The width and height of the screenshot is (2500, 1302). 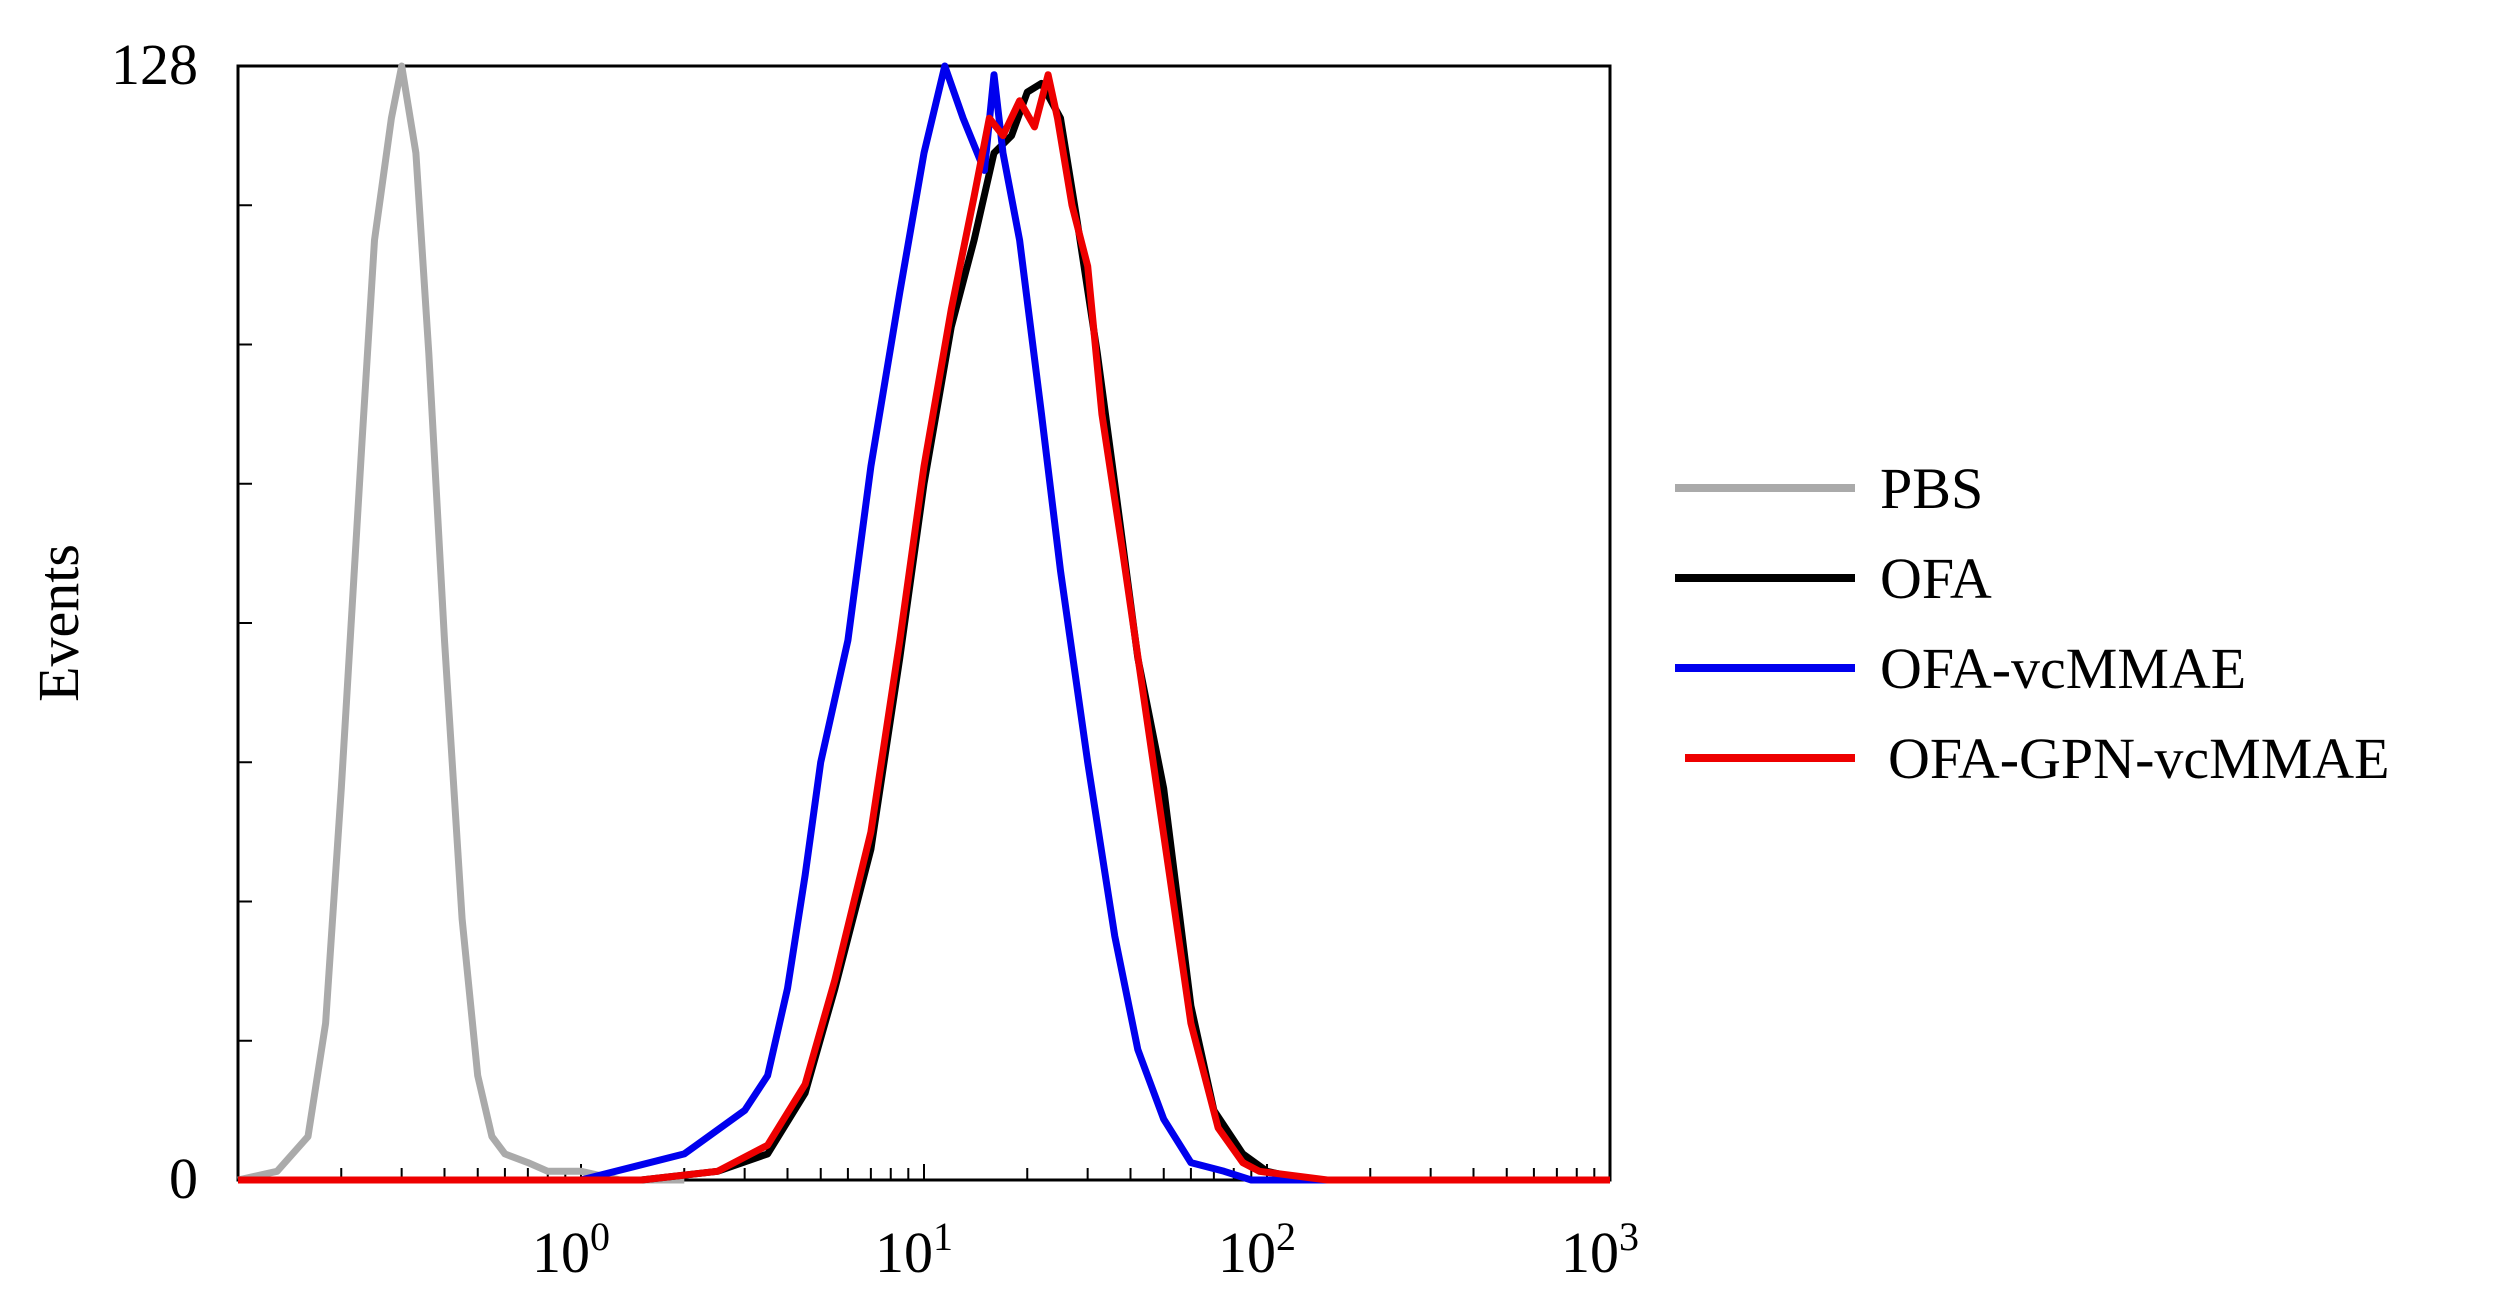 What do you see at coordinates (1257, 1249) in the screenshot?
I see `x-tick-label: 10²` at bounding box center [1257, 1249].